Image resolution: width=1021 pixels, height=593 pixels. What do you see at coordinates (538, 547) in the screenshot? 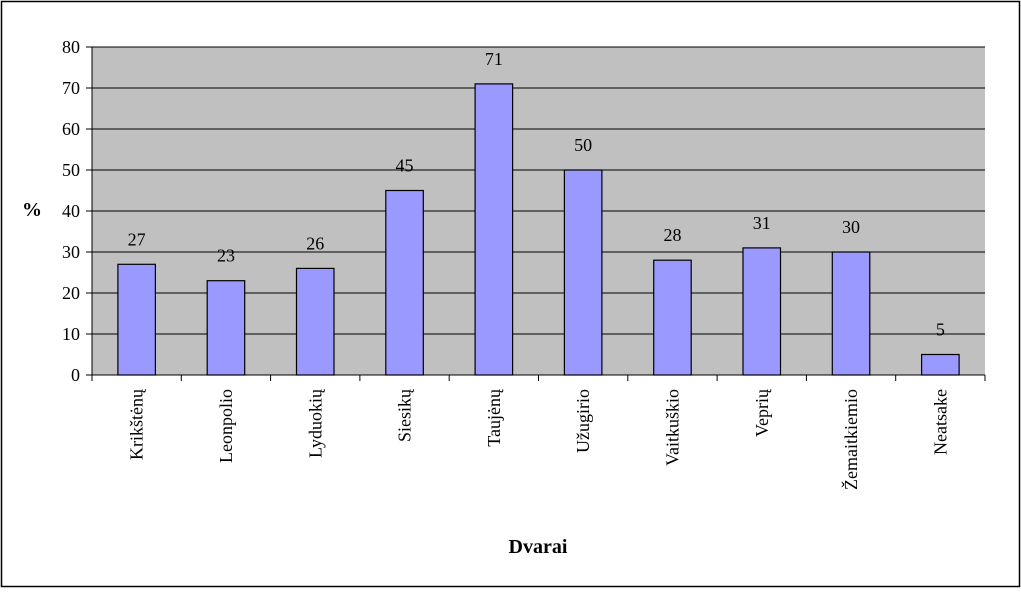
I see `x-axis-label: Dvarai` at bounding box center [538, 547].